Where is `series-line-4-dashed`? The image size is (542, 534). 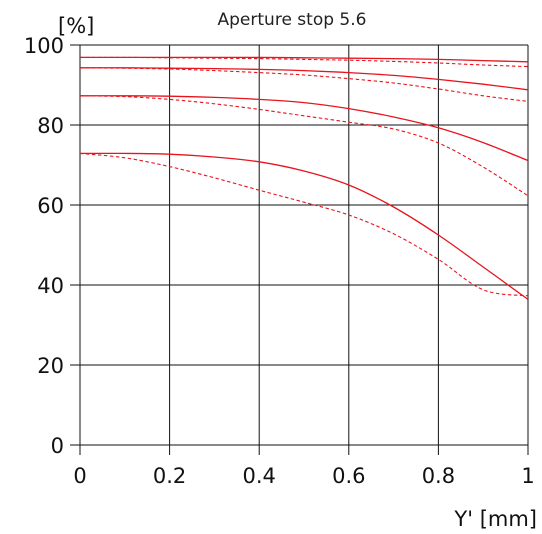 series-line-4-dashed is located at coordinates (304, 84).